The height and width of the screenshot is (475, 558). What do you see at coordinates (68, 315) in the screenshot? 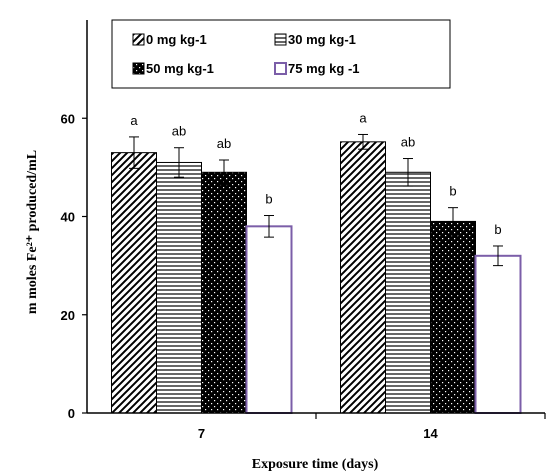
I see `y-tick-label: 20` at bounding box center [68, 315].